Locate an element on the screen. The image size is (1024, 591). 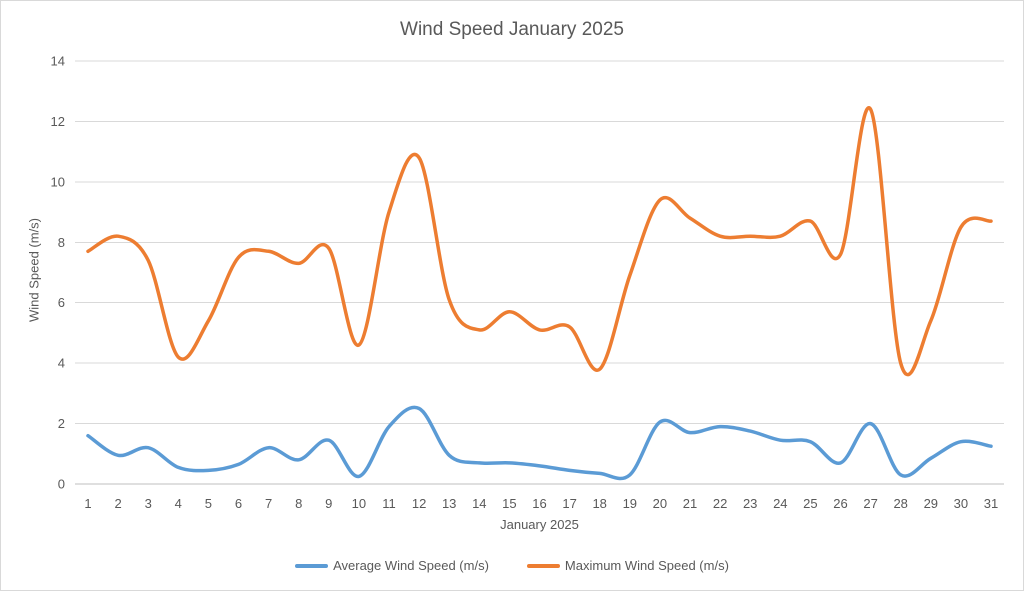
x-tick-label-14: 14 is located at coordinates (479, 503).